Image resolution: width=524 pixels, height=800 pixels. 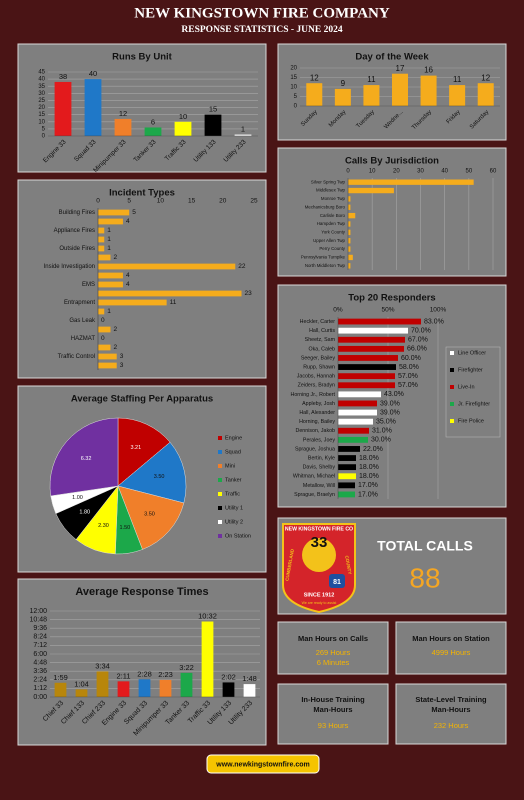 I want to click on y-tick-label: Appliance Fires, so click(x=74, y=231).